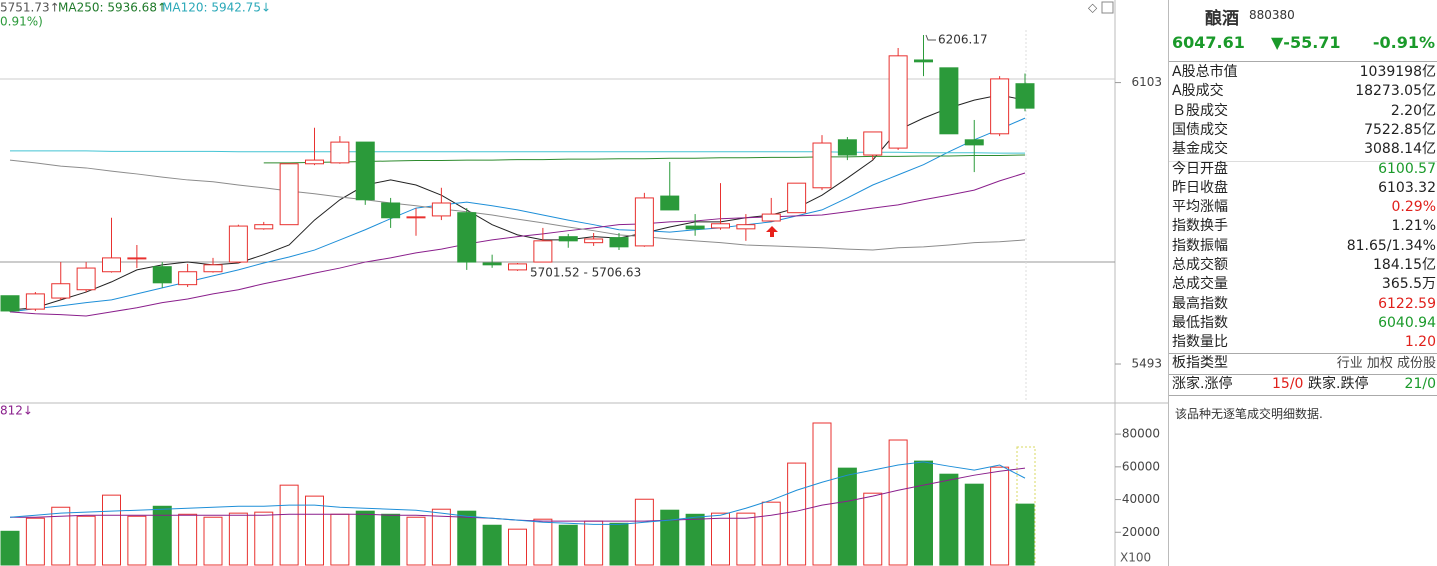  Describe the element at coordinates (1200, 245) in the screenshot. I see `row-label: 指数振幅` at that location.